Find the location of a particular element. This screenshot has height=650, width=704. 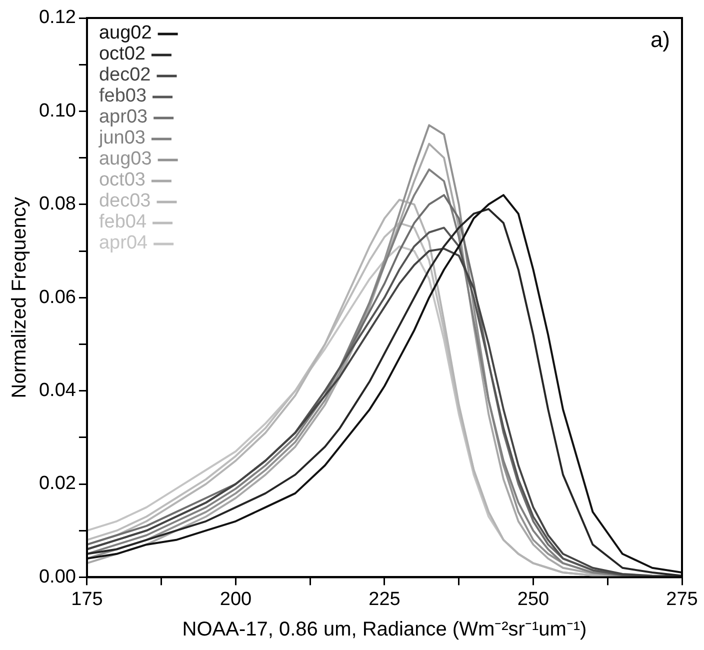

y-tick-label: 0.06 is located at coordinates (57, 297).